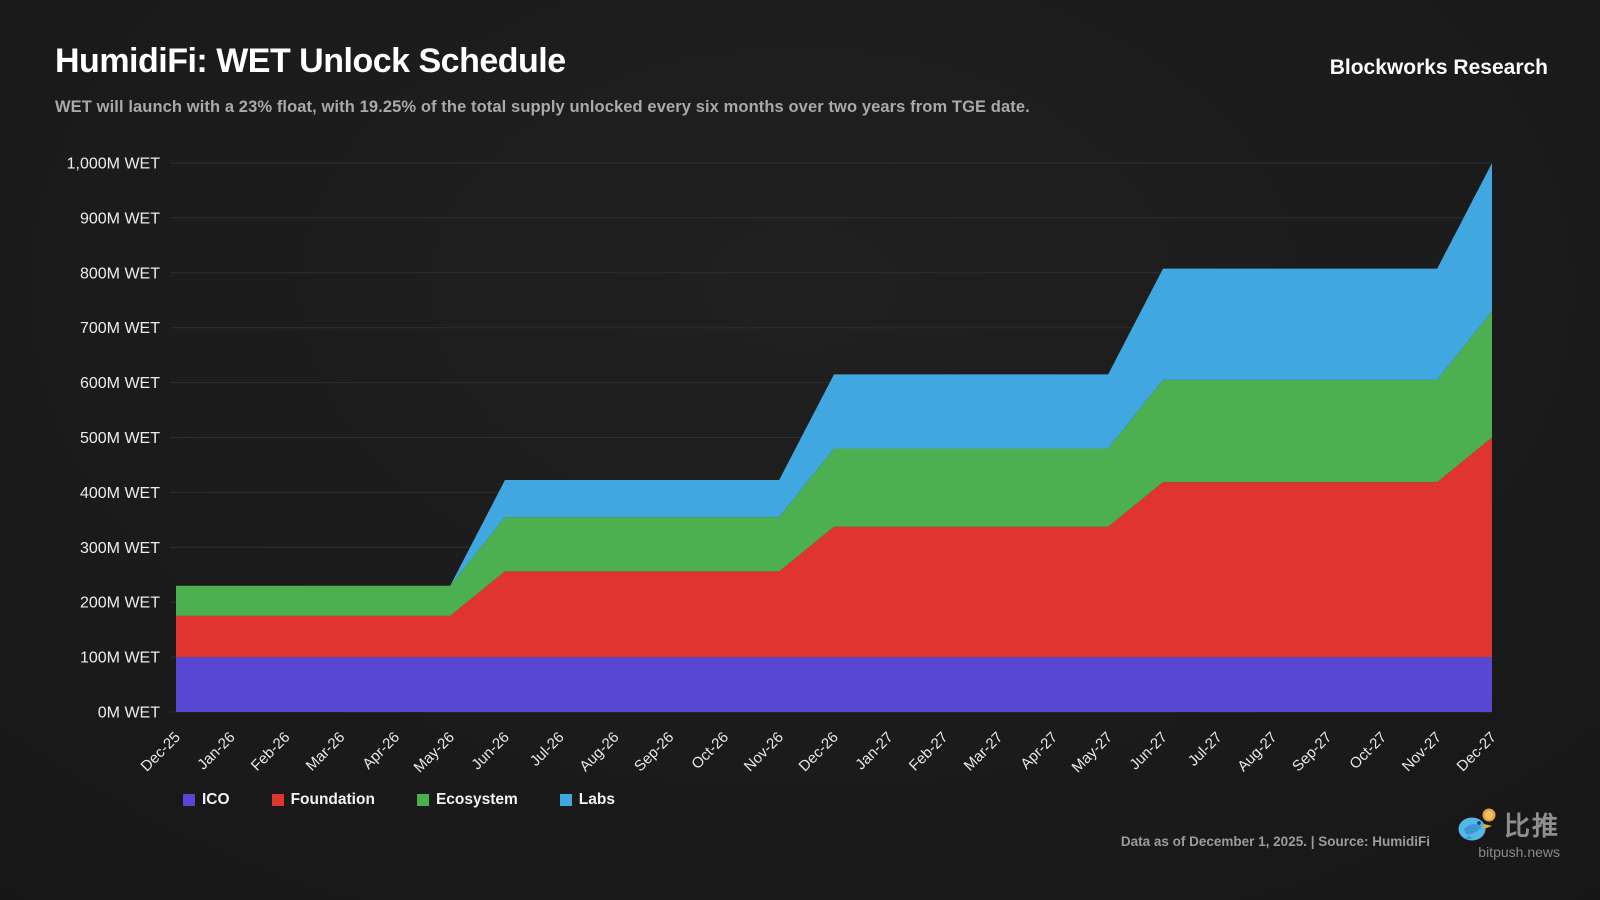  I want to click on svg-text: Jun-26, so click(490, 751).